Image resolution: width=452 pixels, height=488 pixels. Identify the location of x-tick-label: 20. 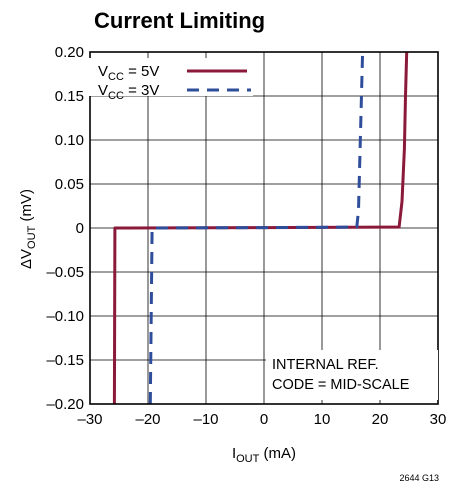
(380, 419).